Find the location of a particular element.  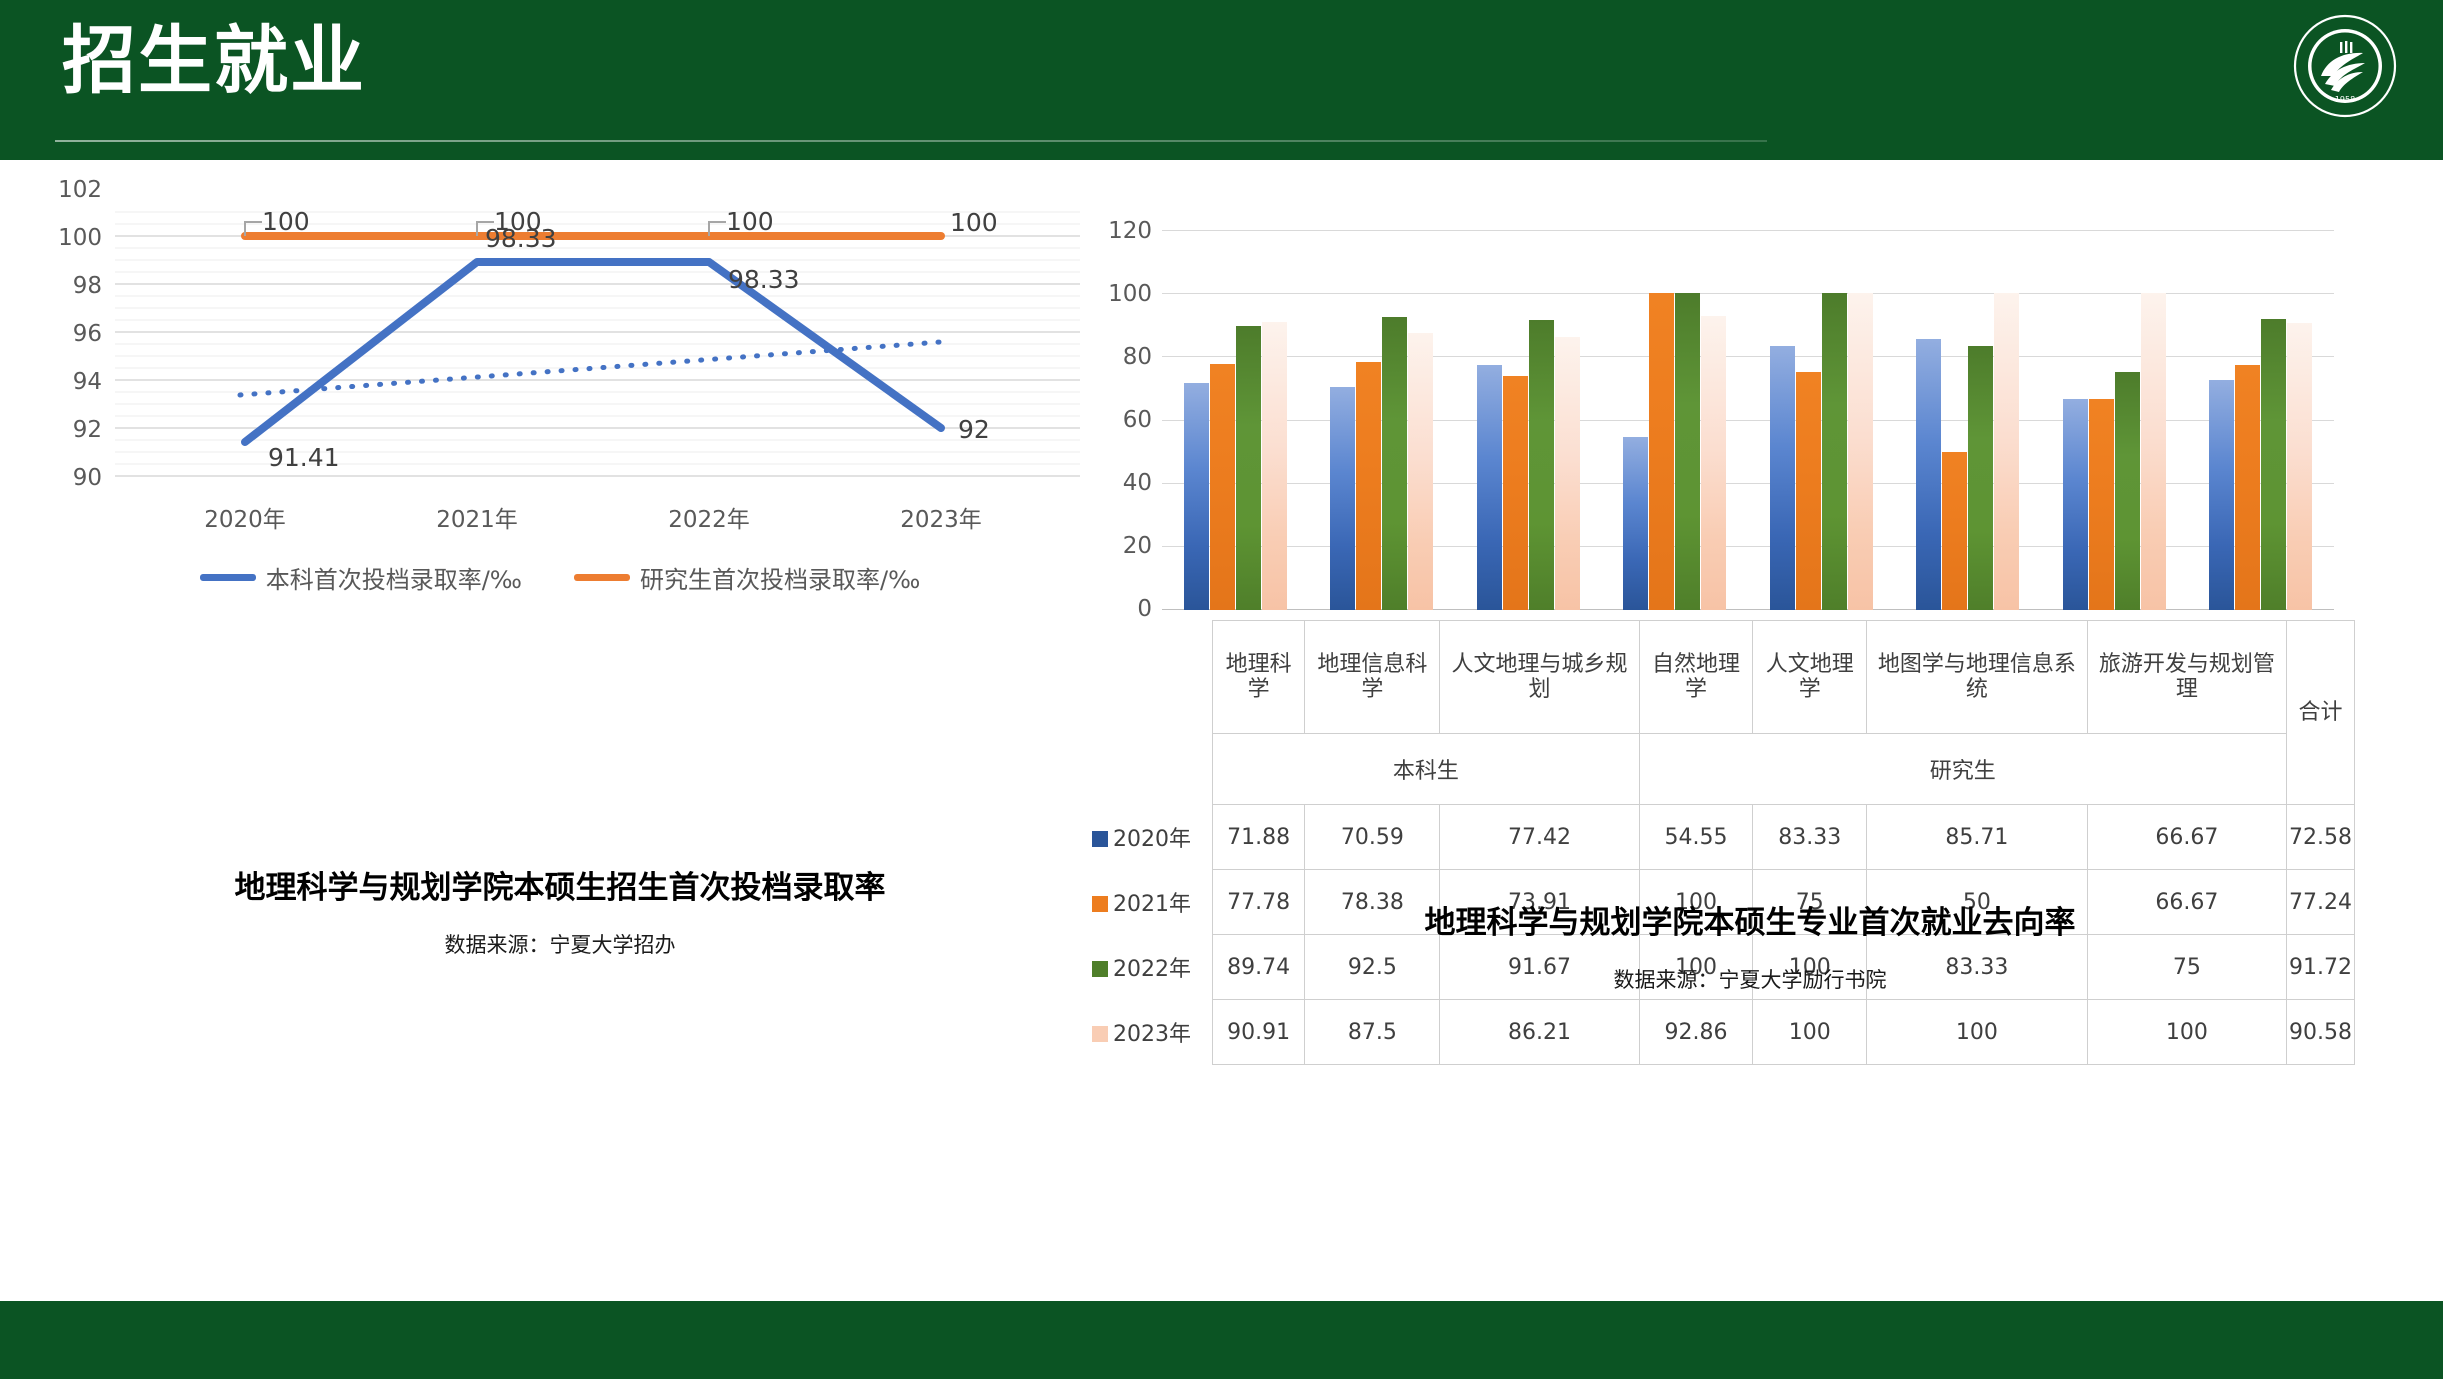

column-header-dlkx: 地理科学 is located at coordinates (1258, 677).